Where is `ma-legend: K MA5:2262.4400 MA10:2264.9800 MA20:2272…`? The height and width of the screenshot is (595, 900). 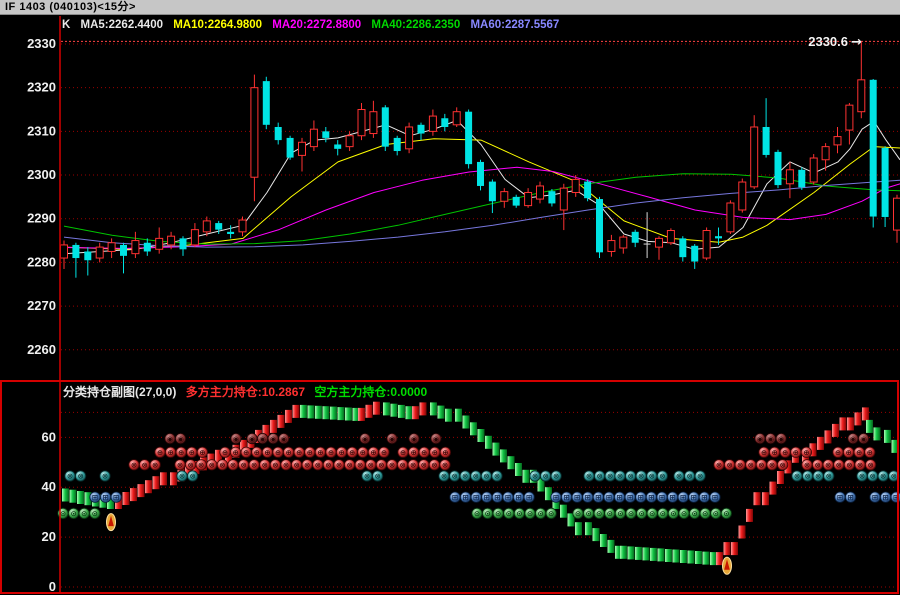 ma-legend: K MA5:2262.4400 MA10:2264.9800 MA20:2272… is located at coordinates (314, 25).